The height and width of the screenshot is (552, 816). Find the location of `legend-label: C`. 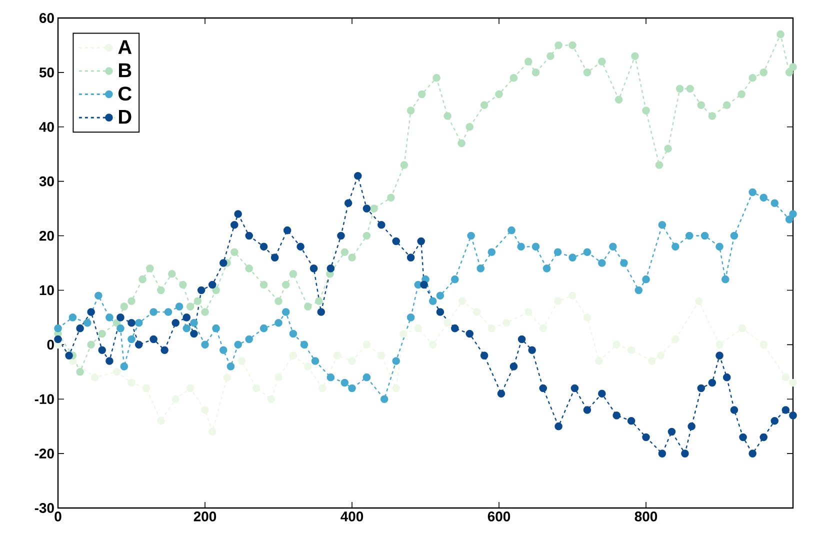

legend-label: C is located at coordinates (125, 93).